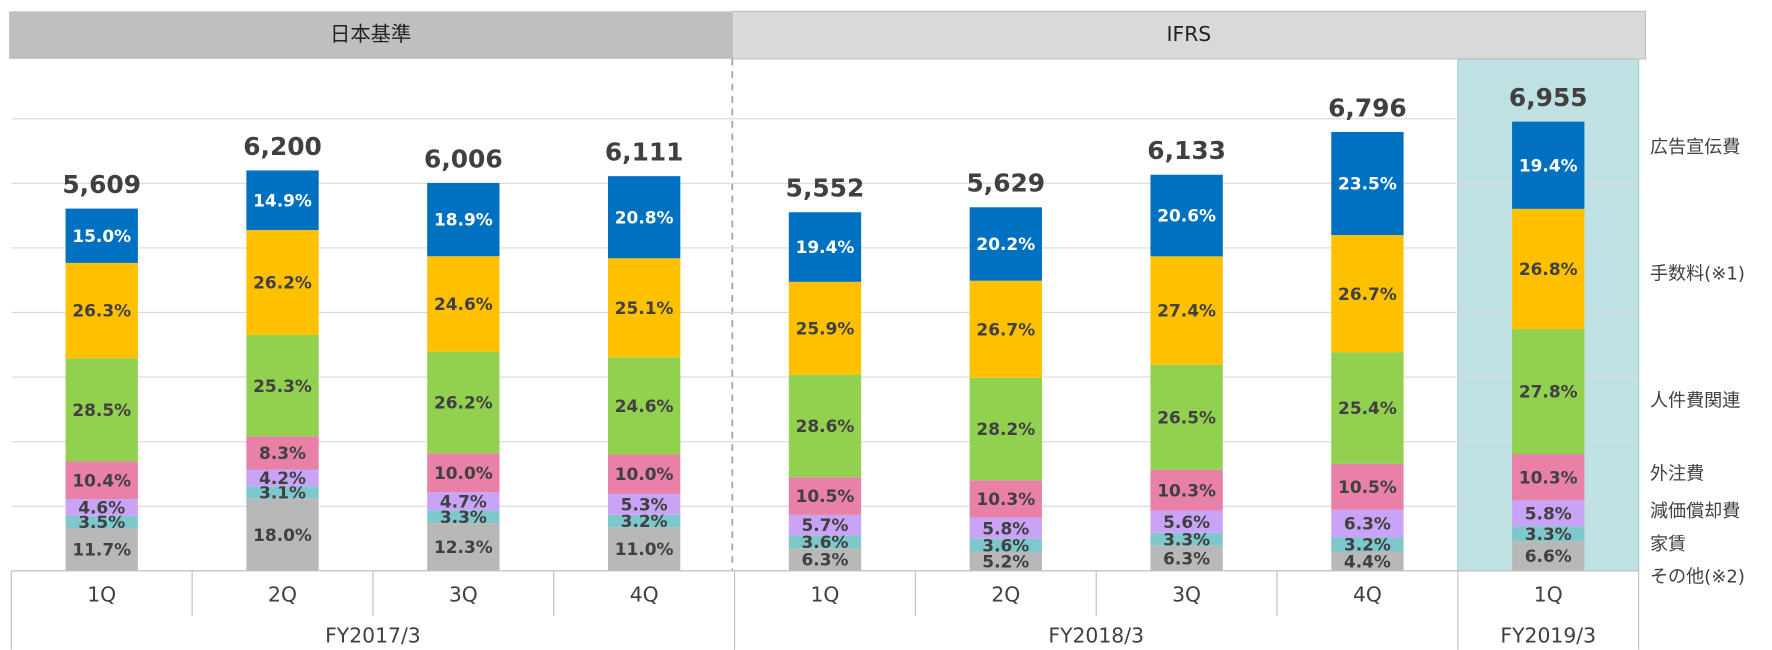 This screenshot has width=1772, height=650. What do you see at coordinates (1695, 511) in the screenshot?
I see `legend-label: 減価償却費` at bounding box center [1695, 511].